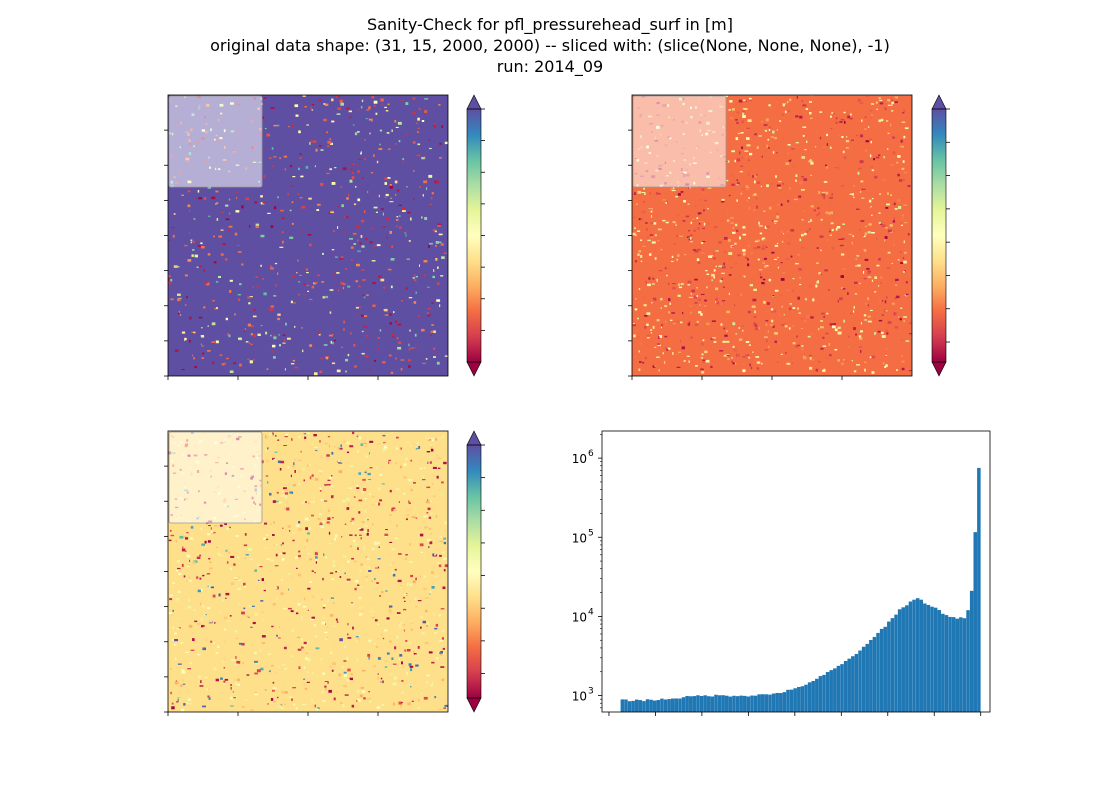 The width and height of the screenshot is (1100, 800). I want to click on axes-frame, so click(796, 571).